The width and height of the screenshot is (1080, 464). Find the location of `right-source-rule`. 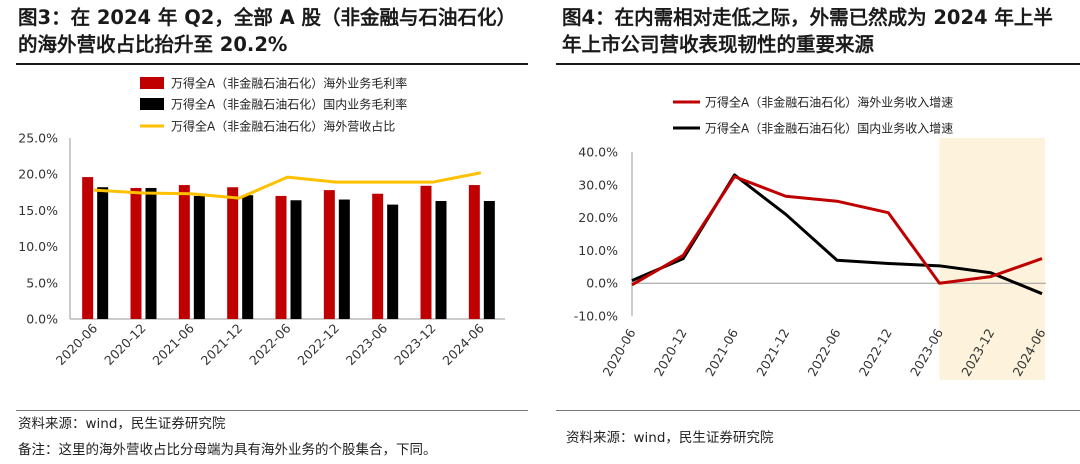

right-source-rule is located at coordinates (818, 410).